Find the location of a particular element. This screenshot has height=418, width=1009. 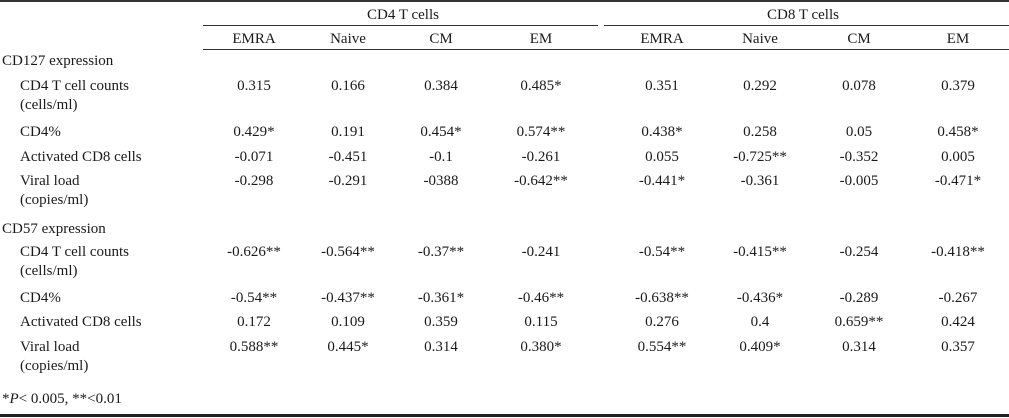

table-top-rule is located at coordinates (504, 1).